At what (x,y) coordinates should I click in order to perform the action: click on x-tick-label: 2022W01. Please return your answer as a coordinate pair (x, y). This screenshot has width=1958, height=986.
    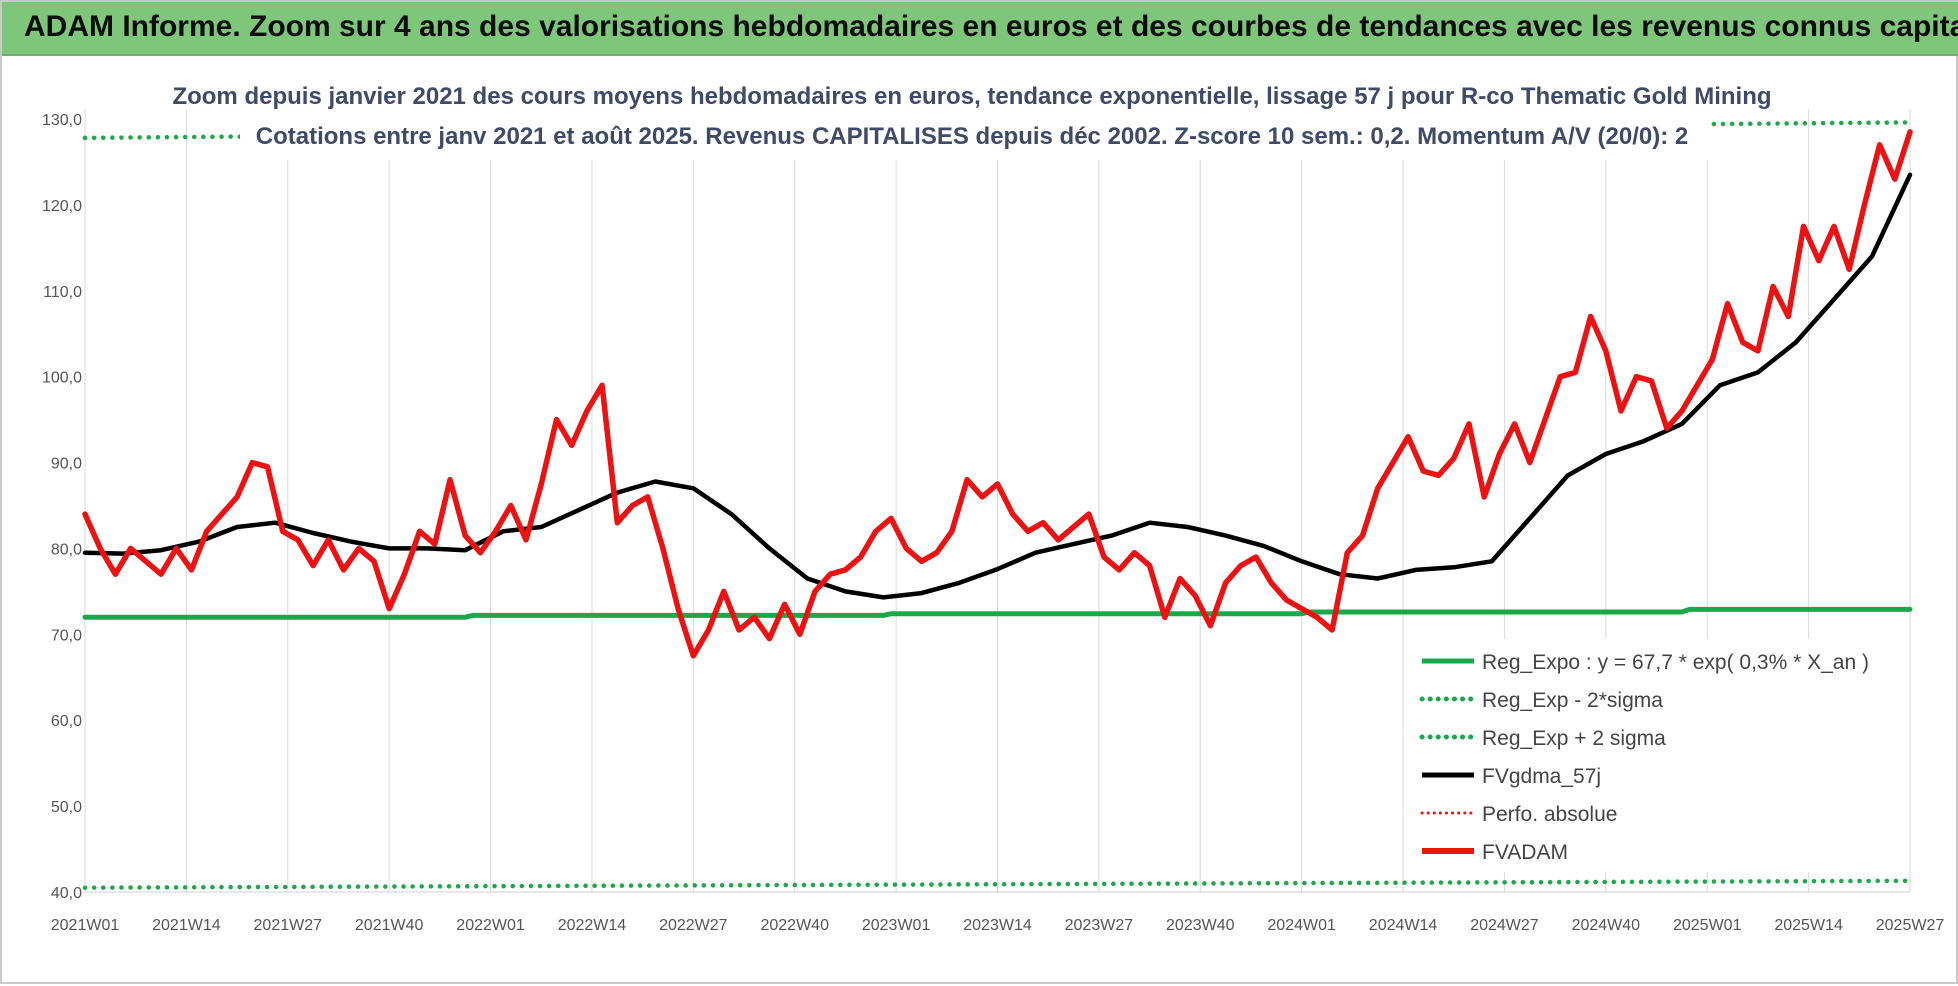
    Looking at the image, I should click on (490, 925).